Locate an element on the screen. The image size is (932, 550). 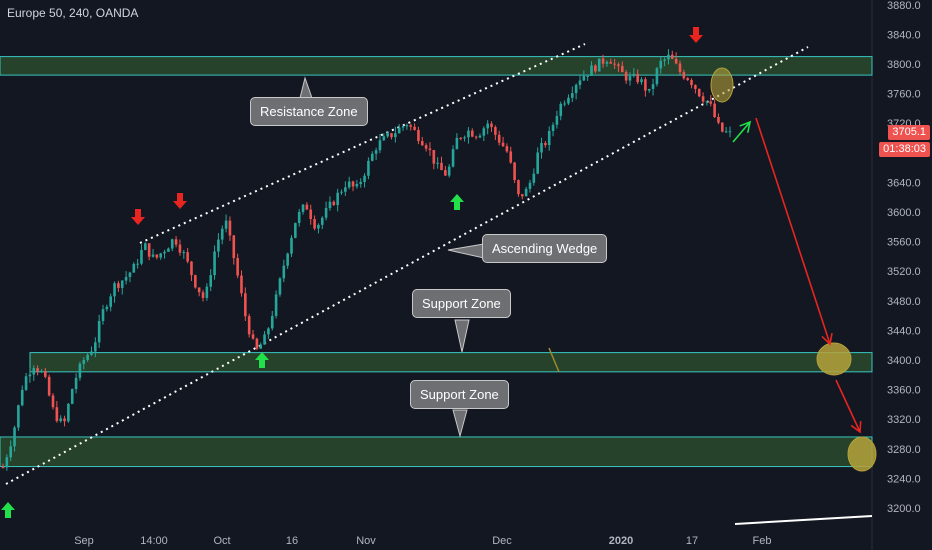
x-tick-label: 17 is located at coordinates (692, 541).